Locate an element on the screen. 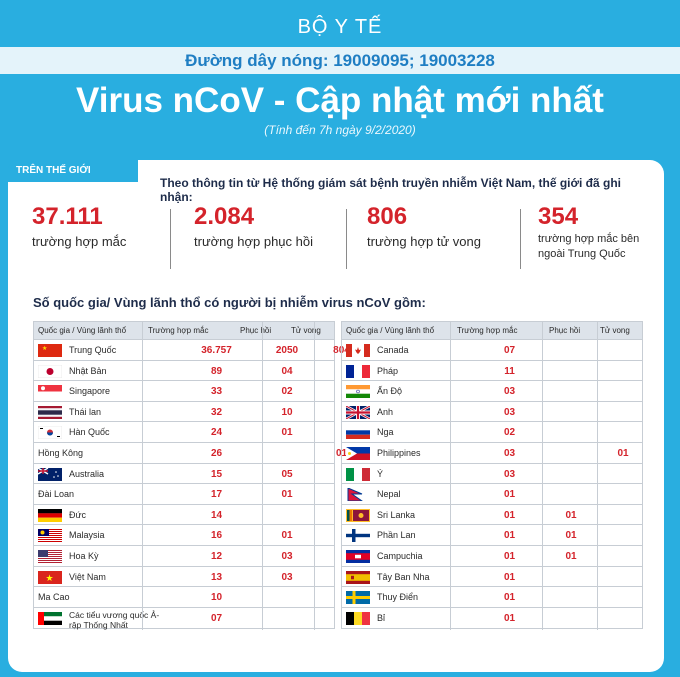 Image resolution: width=680 pixels, height=677 pixels. table-row: ★ Việt Nam 13 03 is located at coordinates (184, 577).